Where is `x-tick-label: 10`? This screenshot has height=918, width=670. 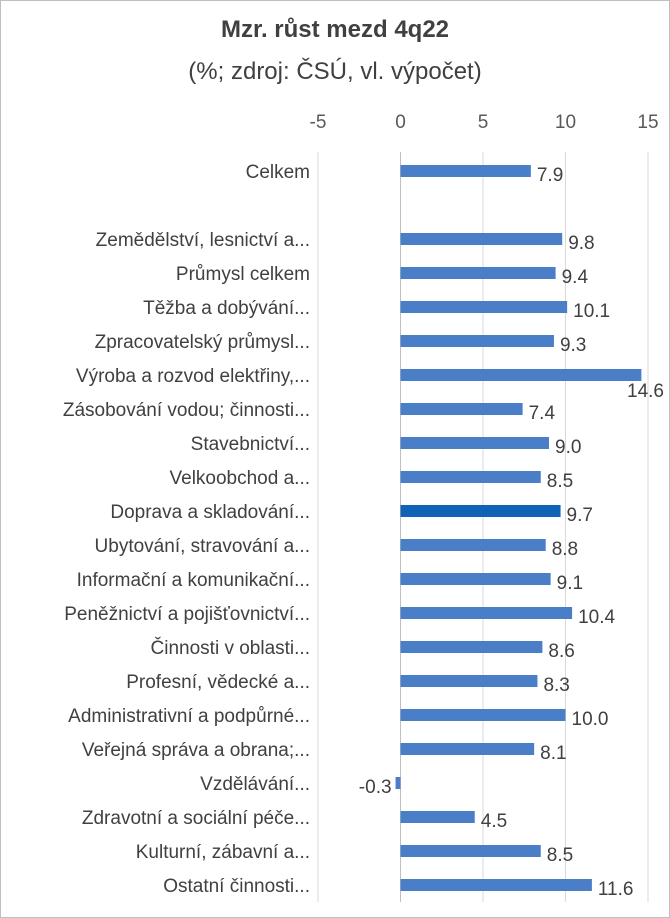 x-tick-label: 10 is located at coordinates (565, 122).